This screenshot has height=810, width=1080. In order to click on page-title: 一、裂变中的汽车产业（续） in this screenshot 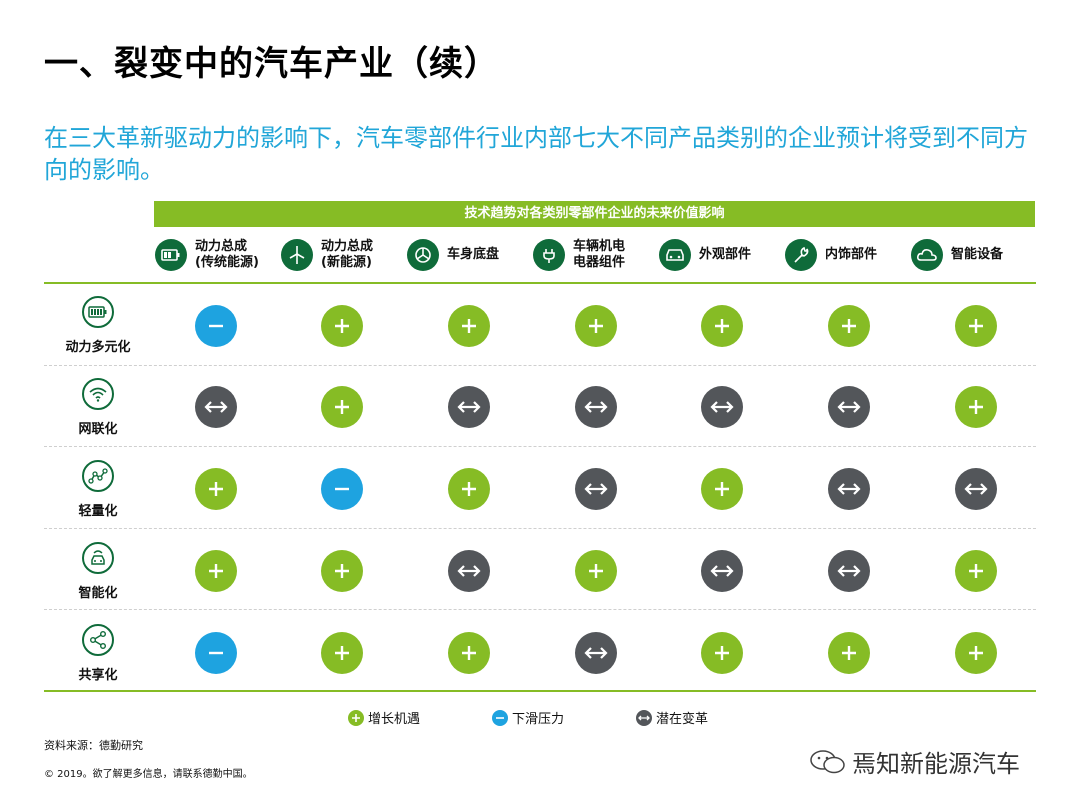, I will do `click(271, 64)`.